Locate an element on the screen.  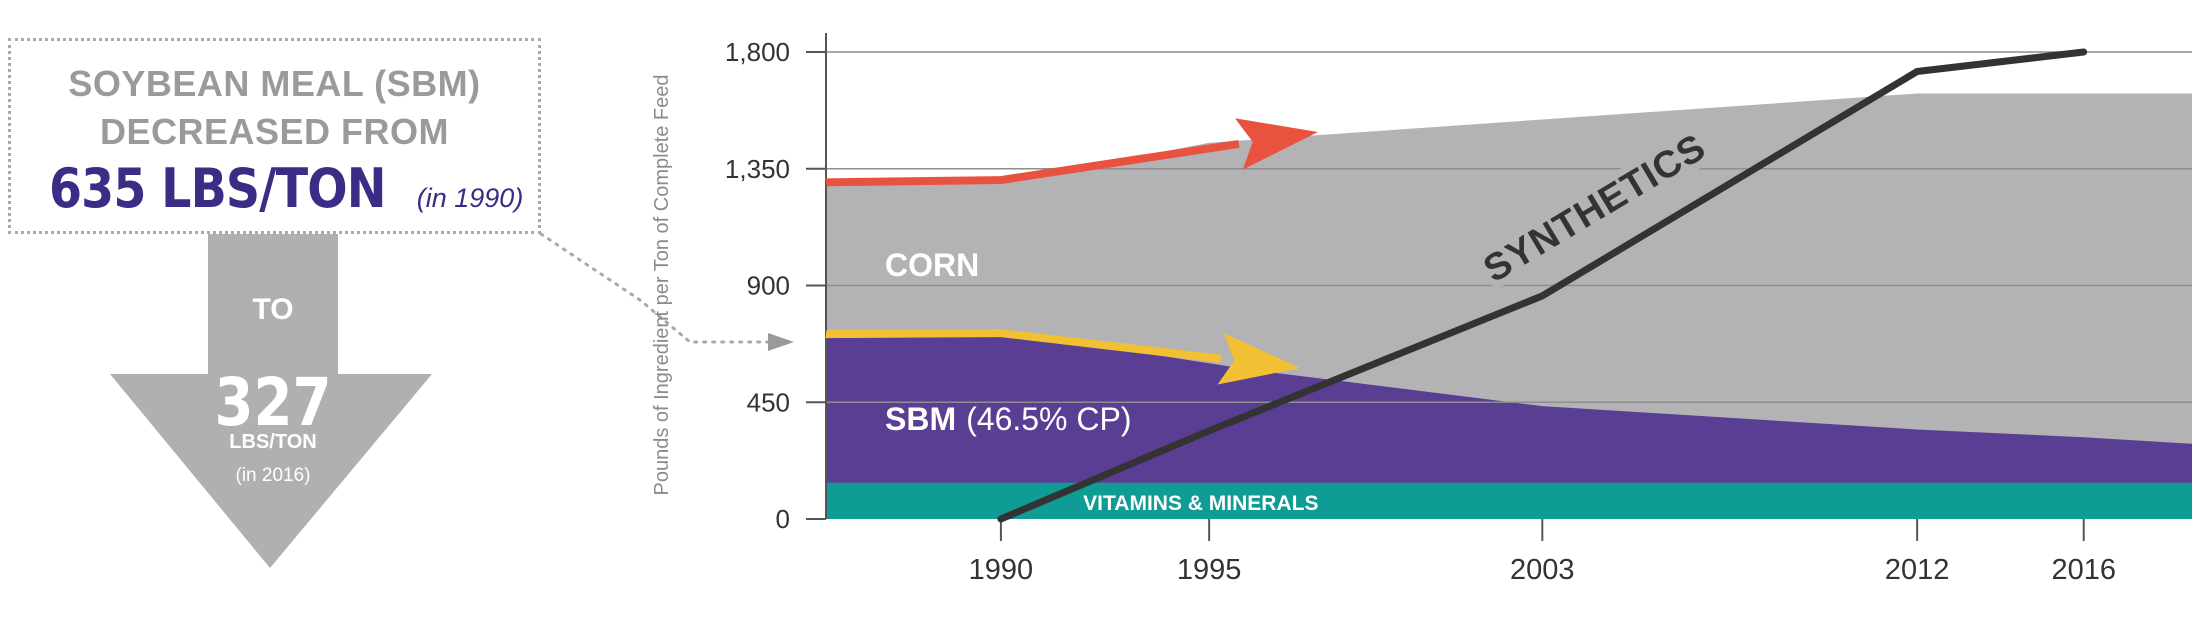
arrow-value: 327 is located at coordinates (273, 402).